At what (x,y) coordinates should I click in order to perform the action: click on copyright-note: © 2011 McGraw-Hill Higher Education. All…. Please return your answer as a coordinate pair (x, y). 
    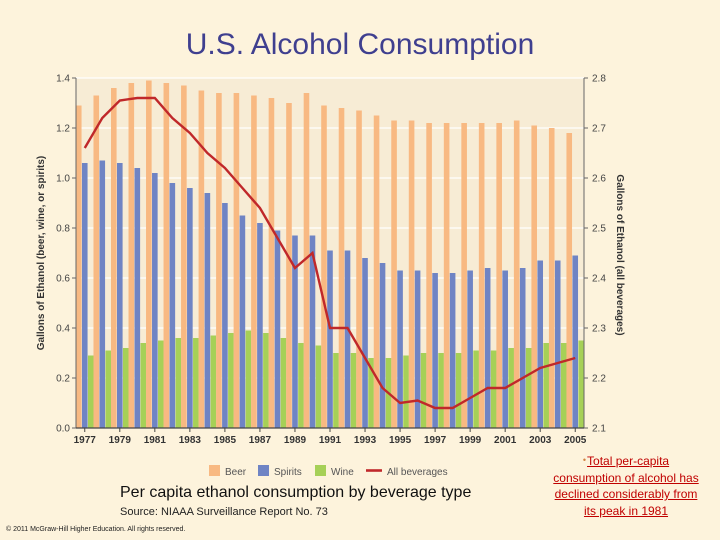
    Looking at the image, I should click on (96, 529).